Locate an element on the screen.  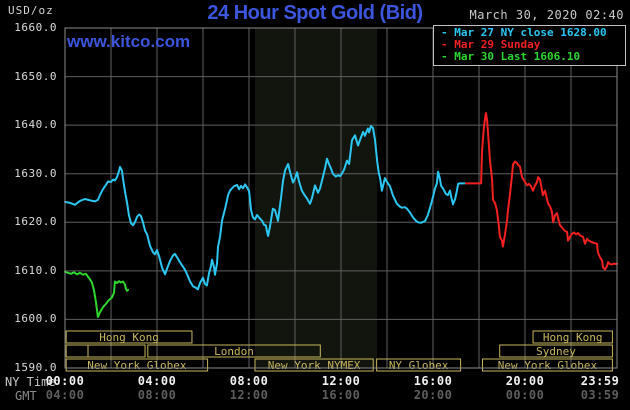
y-tick-label: 1590.0 is located at coordinates (35, 367).